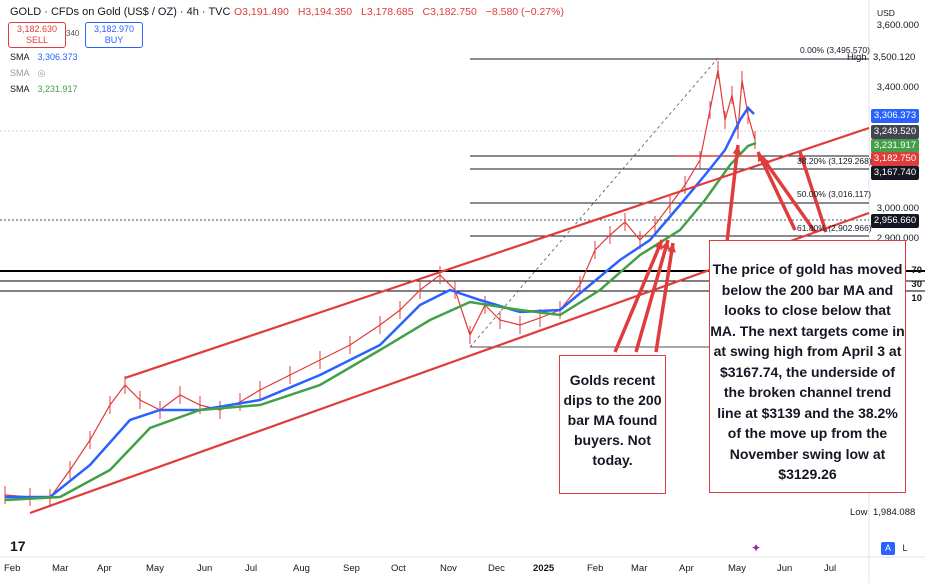 The height and width of the screenshot is (583, 925). Describe the element at coordinates (916, 298) in the screenshot. I see `edge-label: 10` at that location.